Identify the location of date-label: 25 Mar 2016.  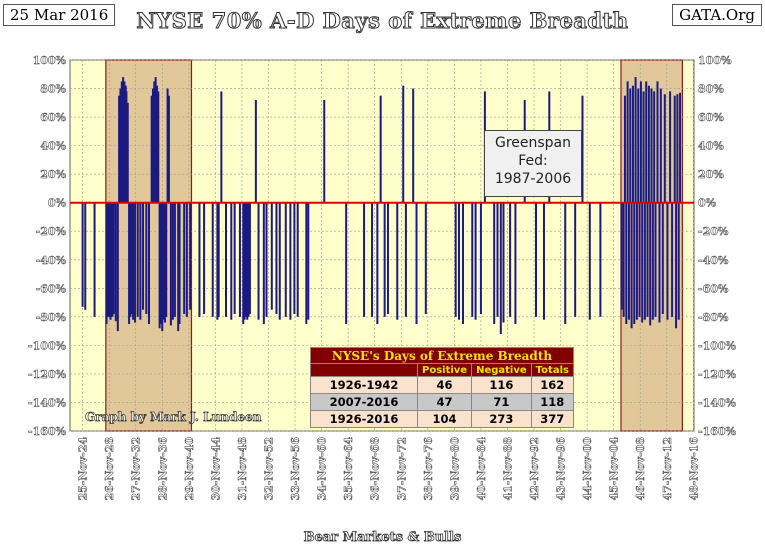
(59, 15).